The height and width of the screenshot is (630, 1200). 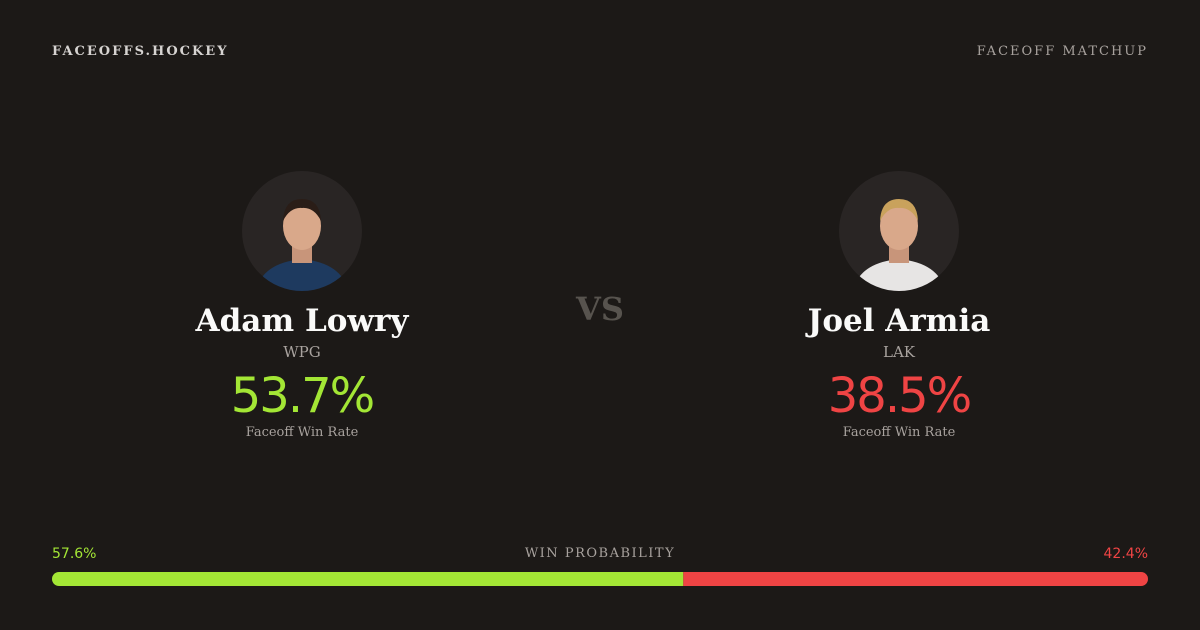 What do you see at coordinates (1062, 51) in the screenshot?
I see `page-label: FACEOFF MATCHUP` at bounding box center [1062, 51].